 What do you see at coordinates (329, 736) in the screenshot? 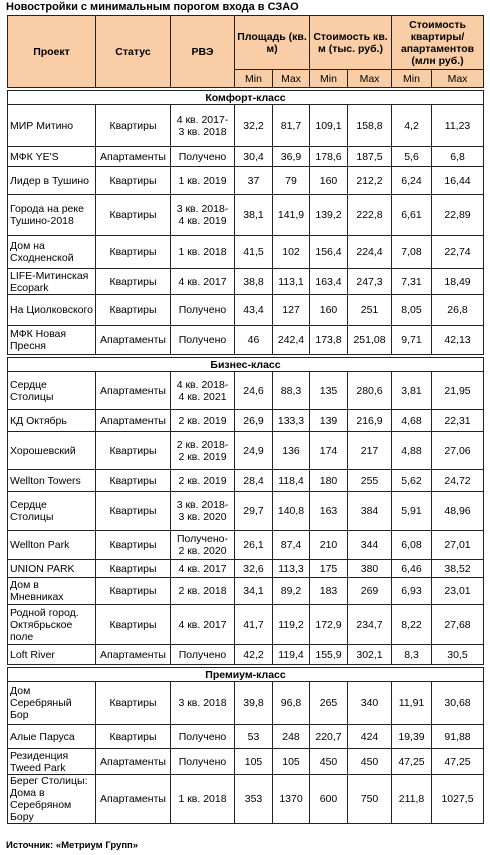
I see `table-cell: 220,7` at bounding box center [329, 736].